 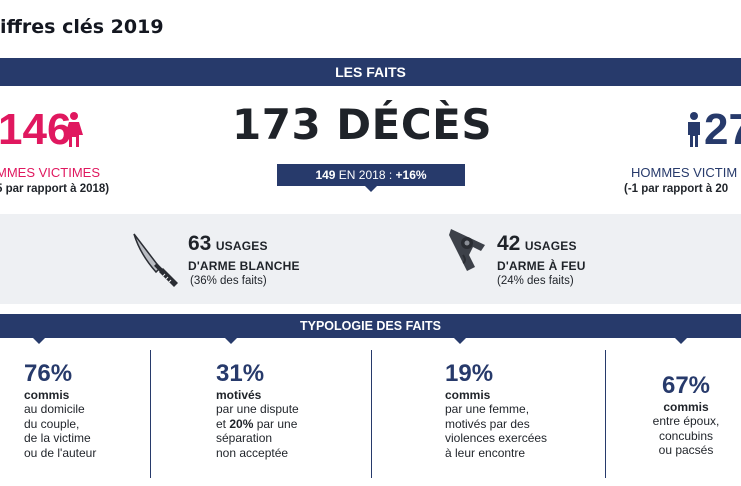 What do you see at coordinates (54, 409) in the screenshot?
I see `typology-line: au domicile` at bounding box center [54, 409].